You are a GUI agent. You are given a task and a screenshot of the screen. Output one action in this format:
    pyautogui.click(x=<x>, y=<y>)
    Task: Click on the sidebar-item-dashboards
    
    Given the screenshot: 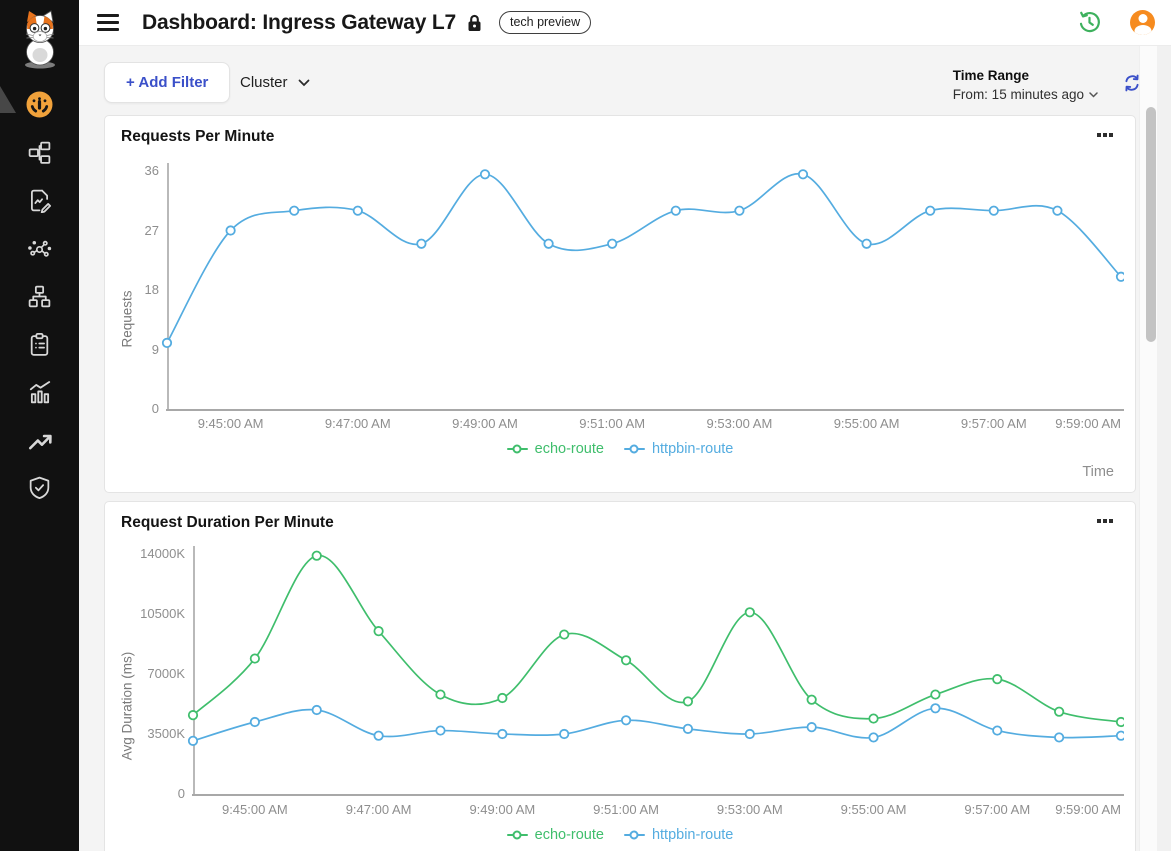 What is the action you would take?
    pyautogui.click(x=39, y=104)
    